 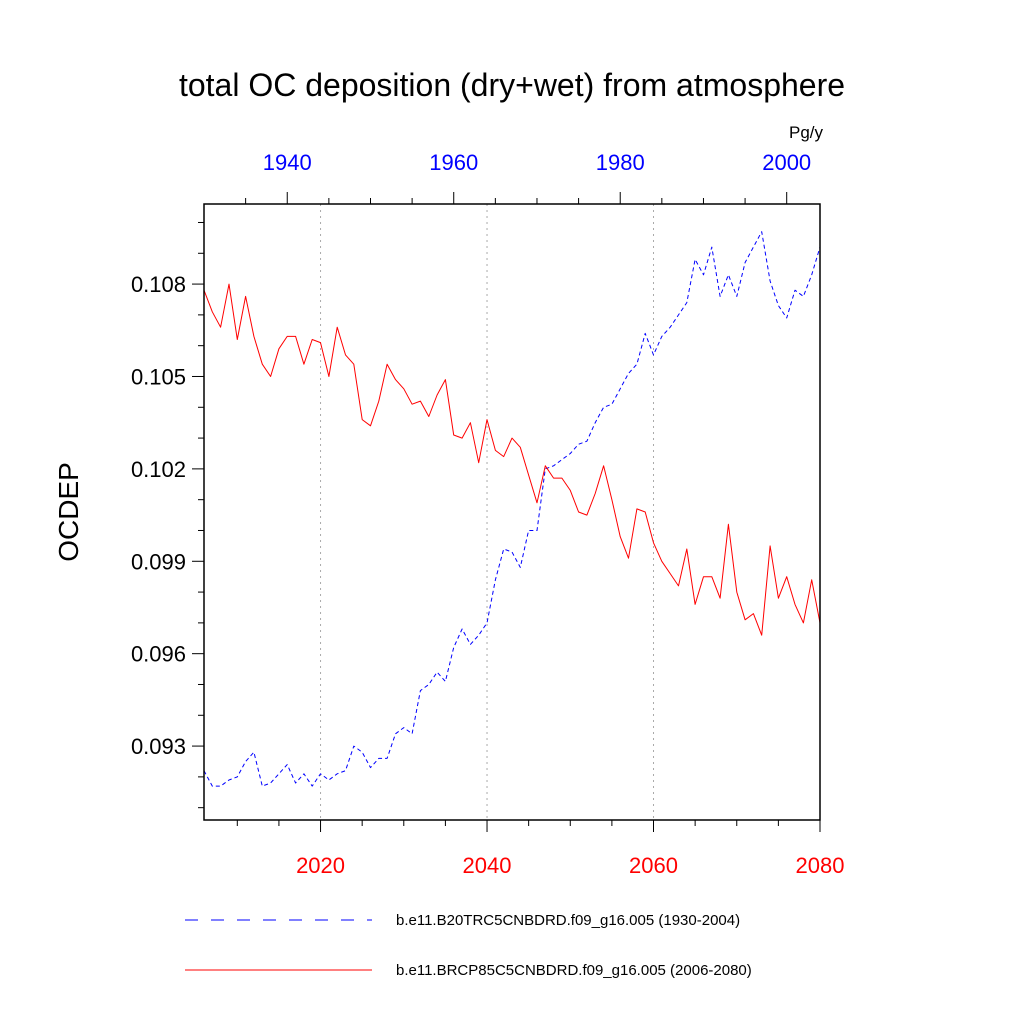 I want to click on units-label: Pg/y, so click(x=806, y=132).